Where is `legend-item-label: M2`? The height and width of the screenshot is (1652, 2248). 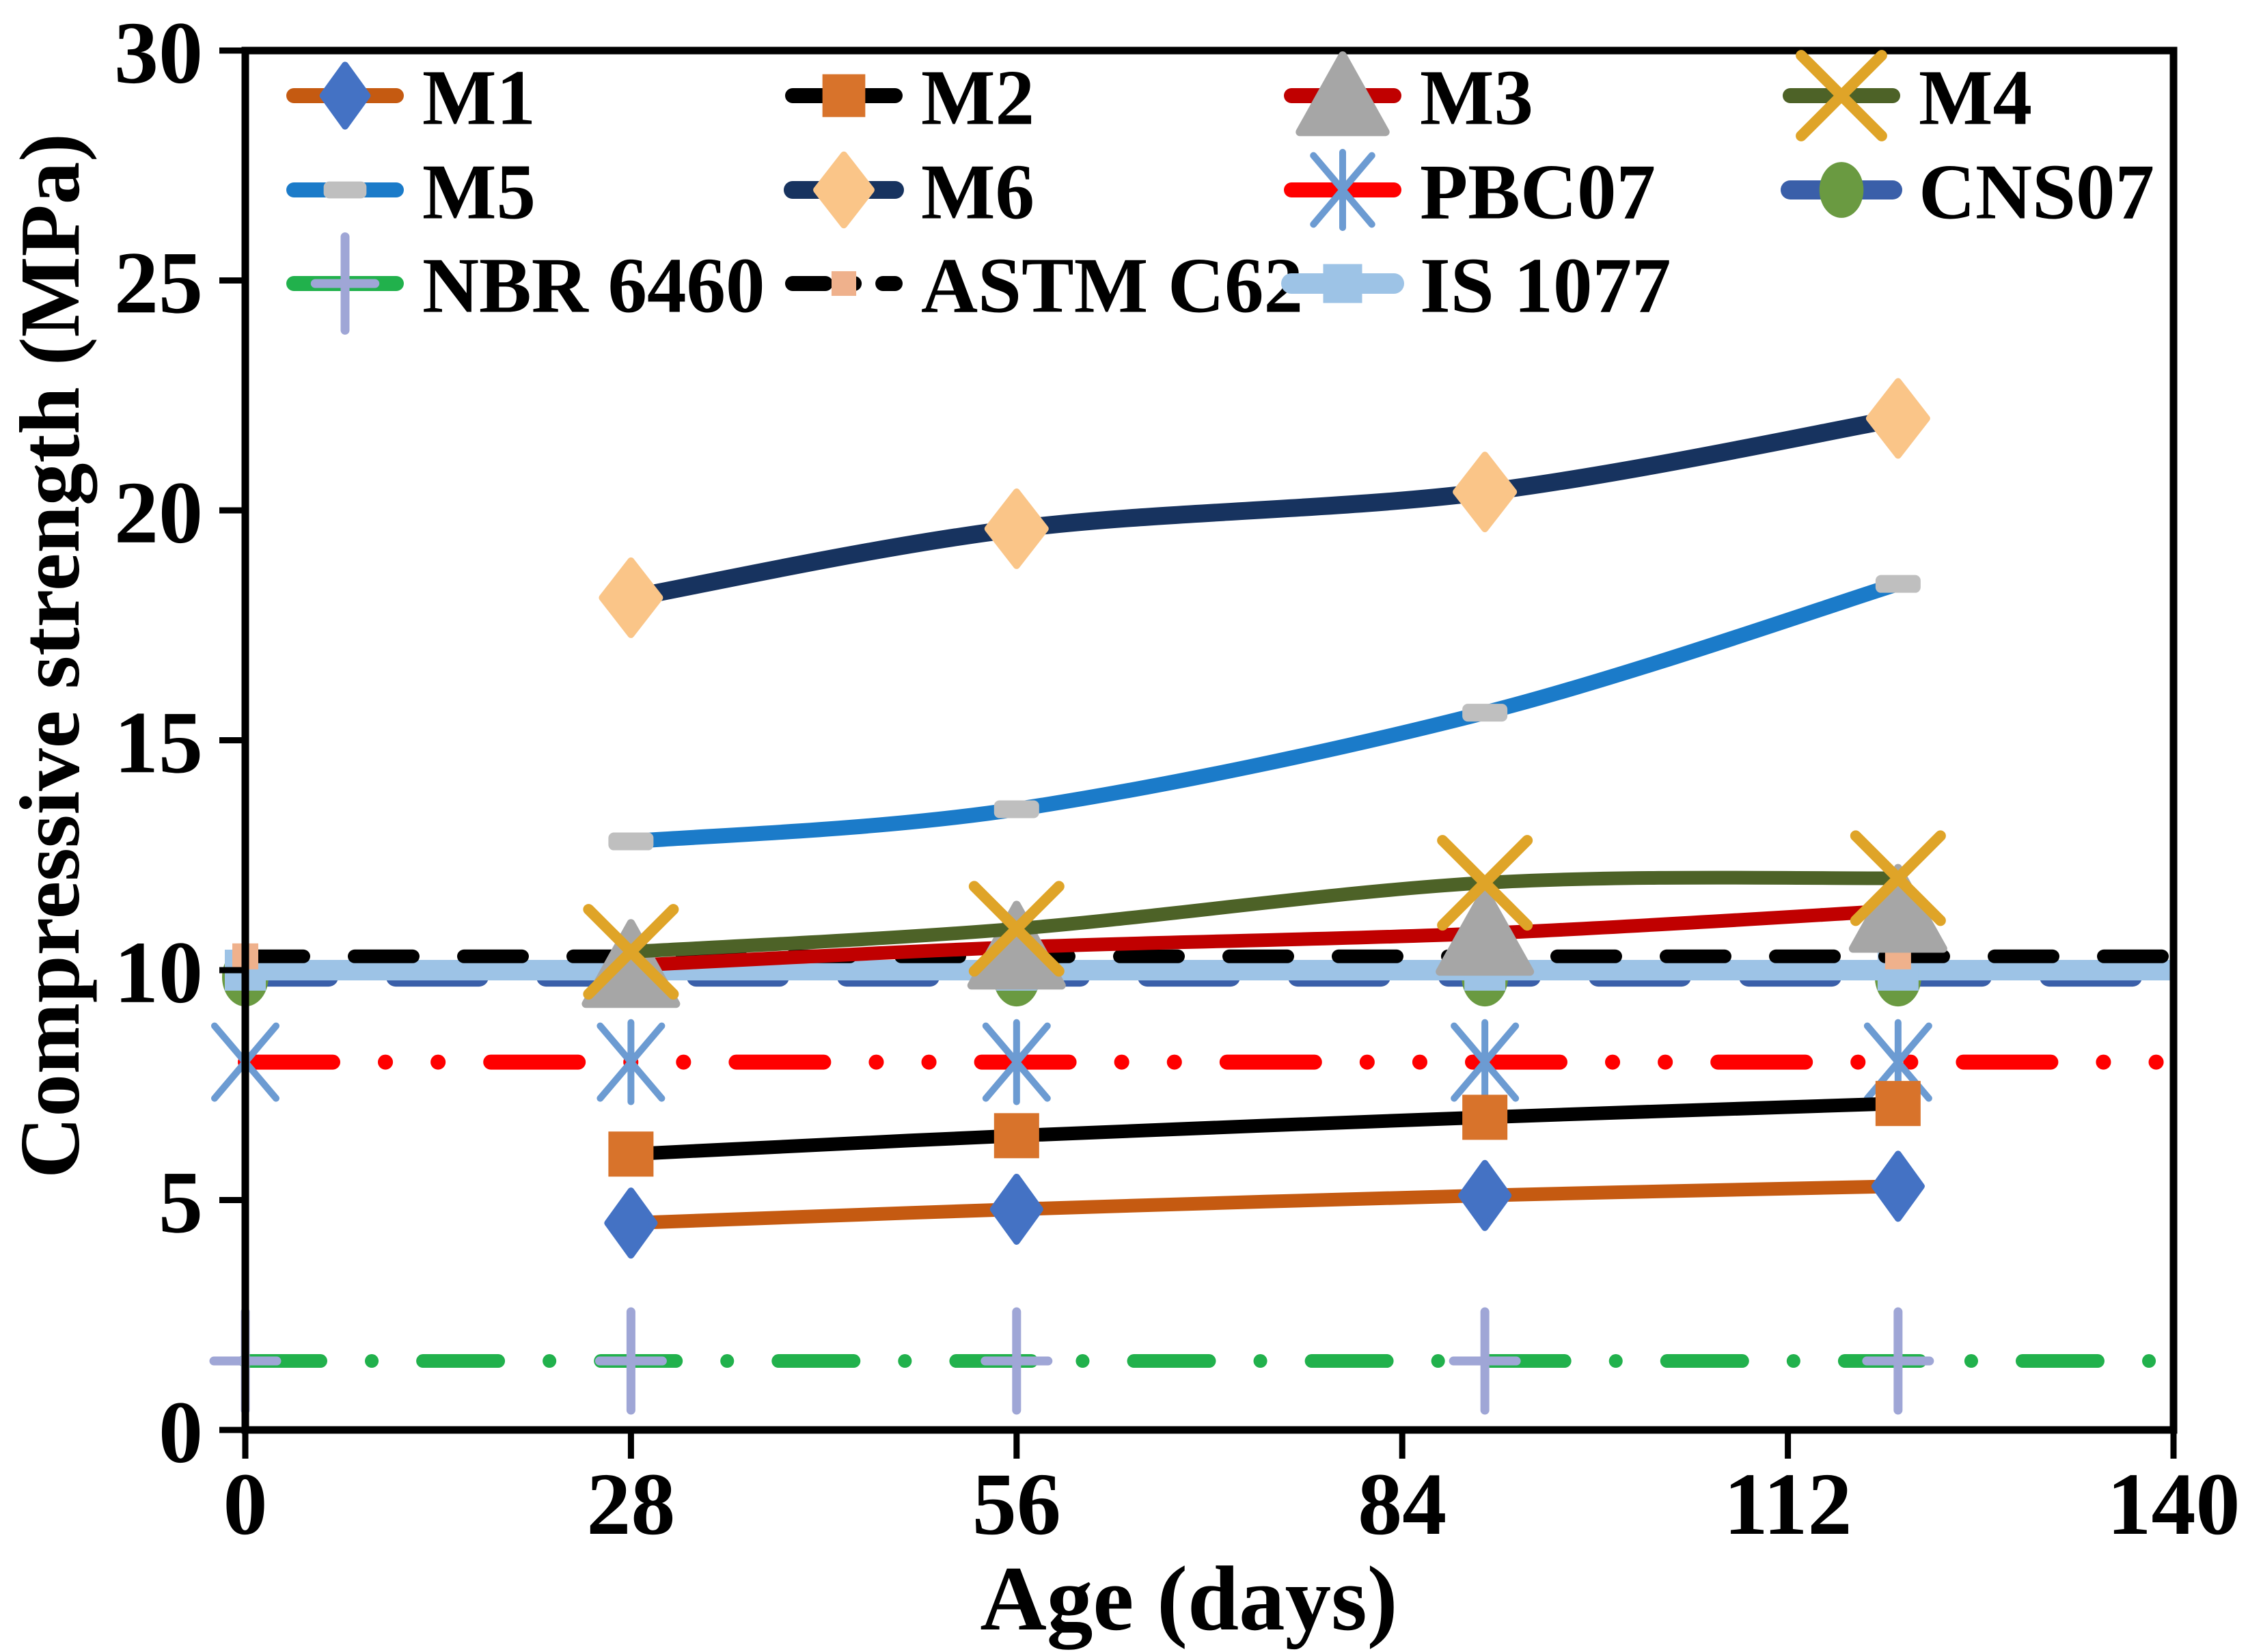 legend-item-label: M2 is located at coordinates (978, 97).